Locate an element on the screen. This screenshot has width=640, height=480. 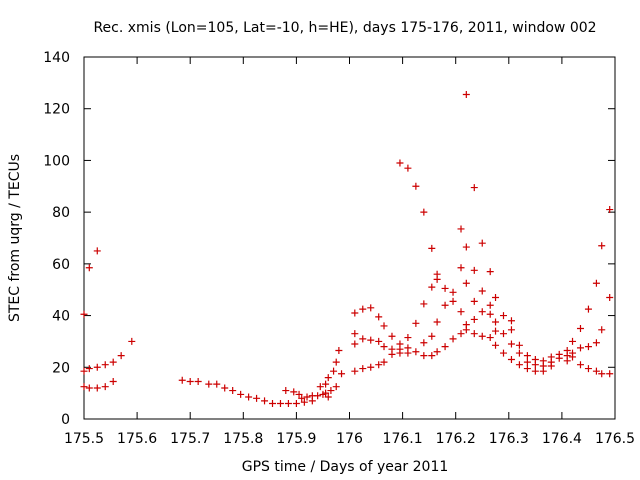
y-tick-label: 140 is located at coordinates (56, 58).